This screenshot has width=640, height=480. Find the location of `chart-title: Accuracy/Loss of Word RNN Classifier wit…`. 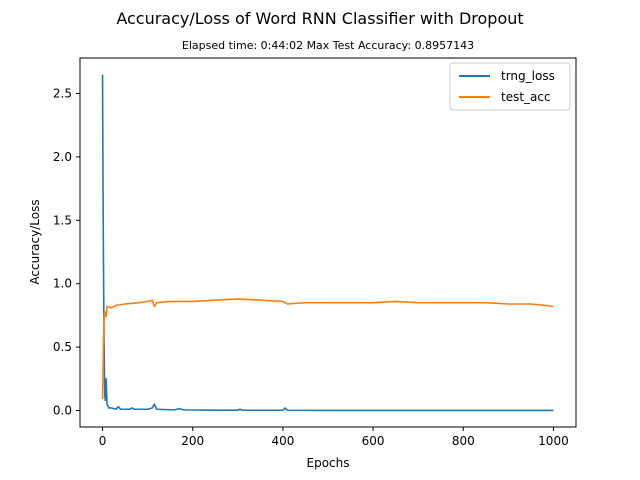

chart-title: Accuracy/Loss of Word RNN Classifier wit… is located at coordinates (319, 18).